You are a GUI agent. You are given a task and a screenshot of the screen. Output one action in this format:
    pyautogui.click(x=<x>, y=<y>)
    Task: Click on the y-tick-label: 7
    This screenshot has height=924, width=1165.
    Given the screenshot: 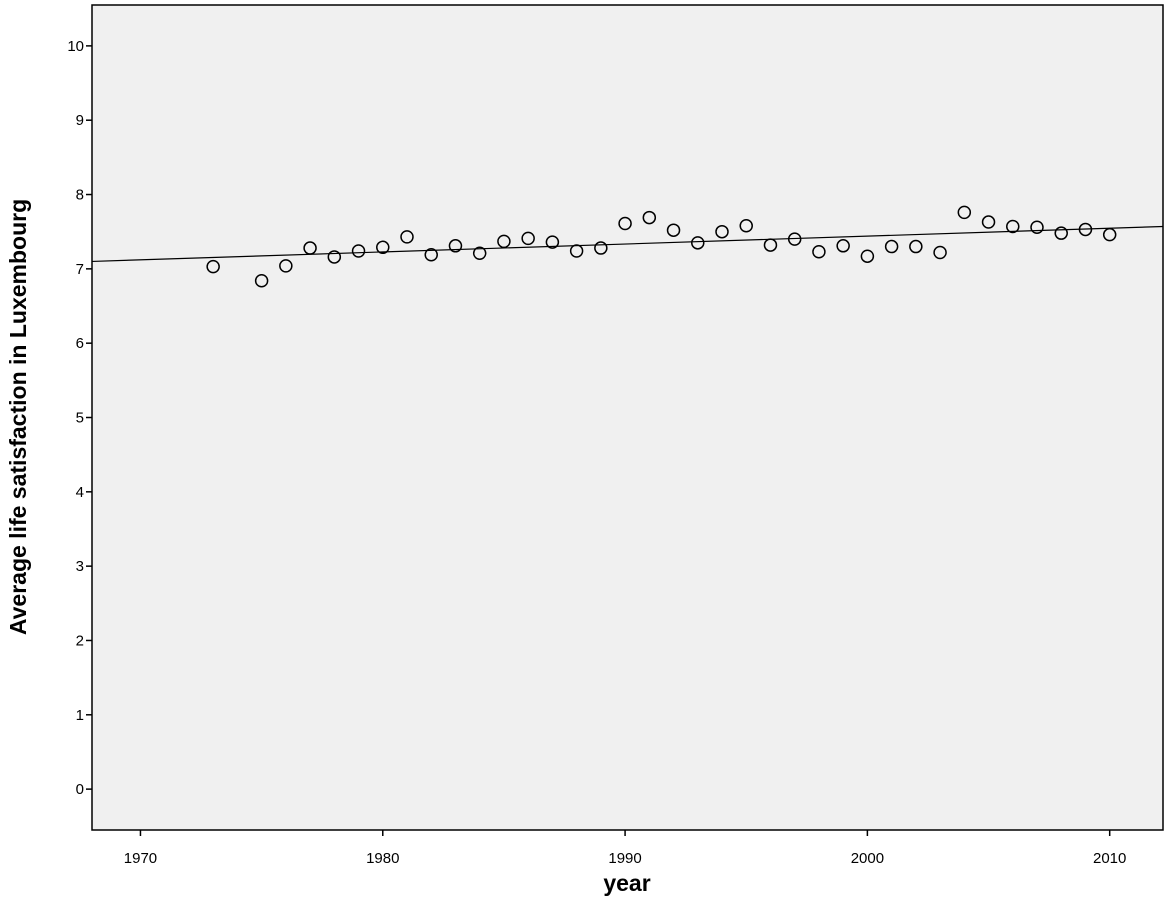 What is the action you would take?
    pyautogui.click(x=80, y=269)
    